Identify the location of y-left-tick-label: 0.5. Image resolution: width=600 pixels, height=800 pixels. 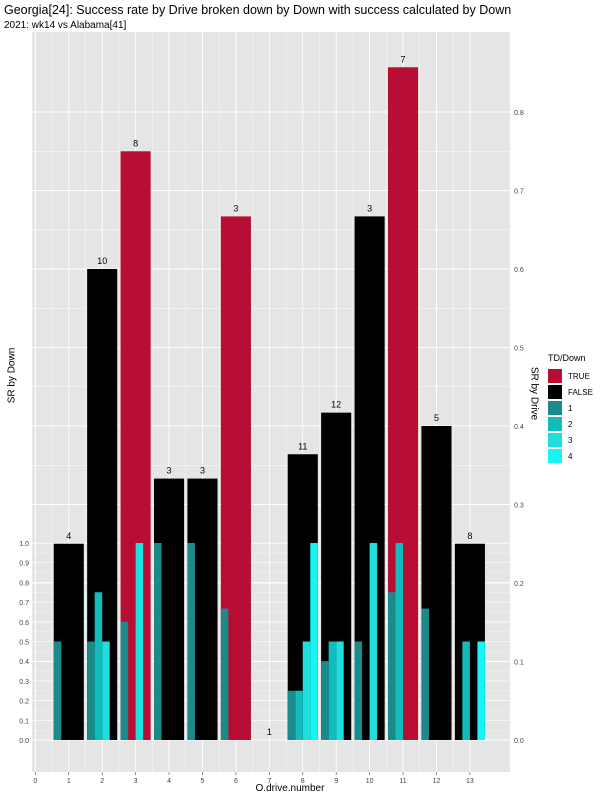
(24, 643).